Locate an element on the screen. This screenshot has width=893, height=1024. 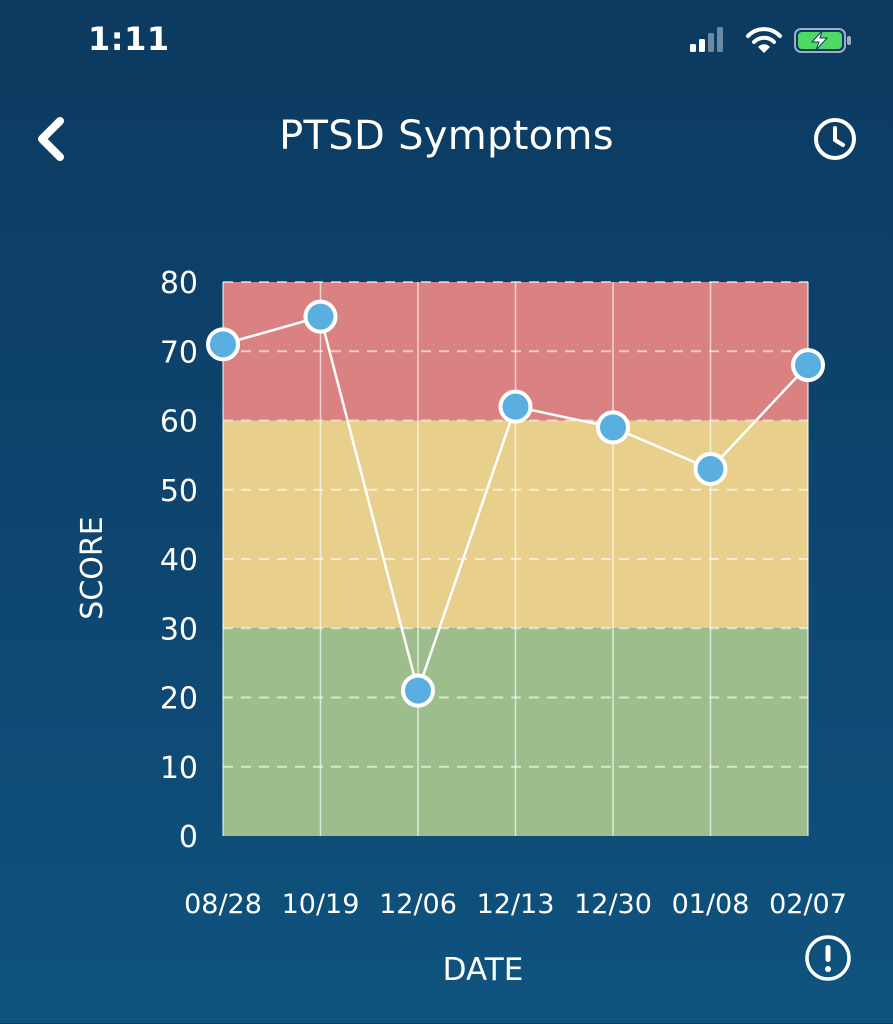
nav-bar: PTSD Symptoms is located at coordinates (446, 140).